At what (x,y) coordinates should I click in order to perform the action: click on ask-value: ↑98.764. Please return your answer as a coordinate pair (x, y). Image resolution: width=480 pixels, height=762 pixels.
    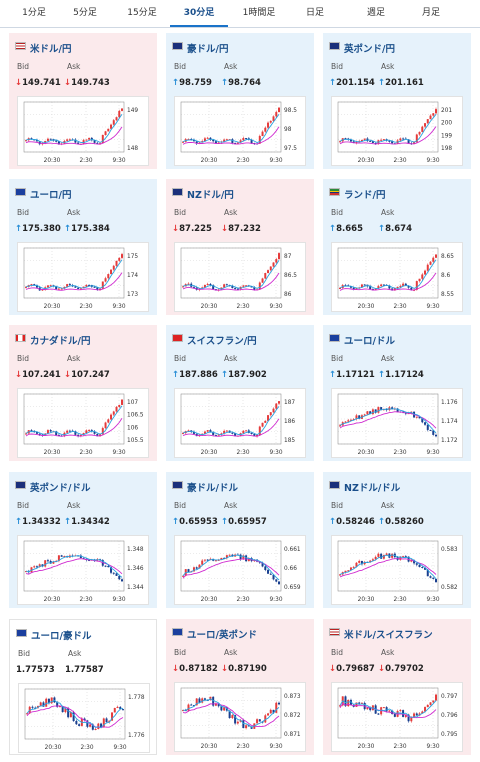
    Looking at the image, I should click on (241, 83).